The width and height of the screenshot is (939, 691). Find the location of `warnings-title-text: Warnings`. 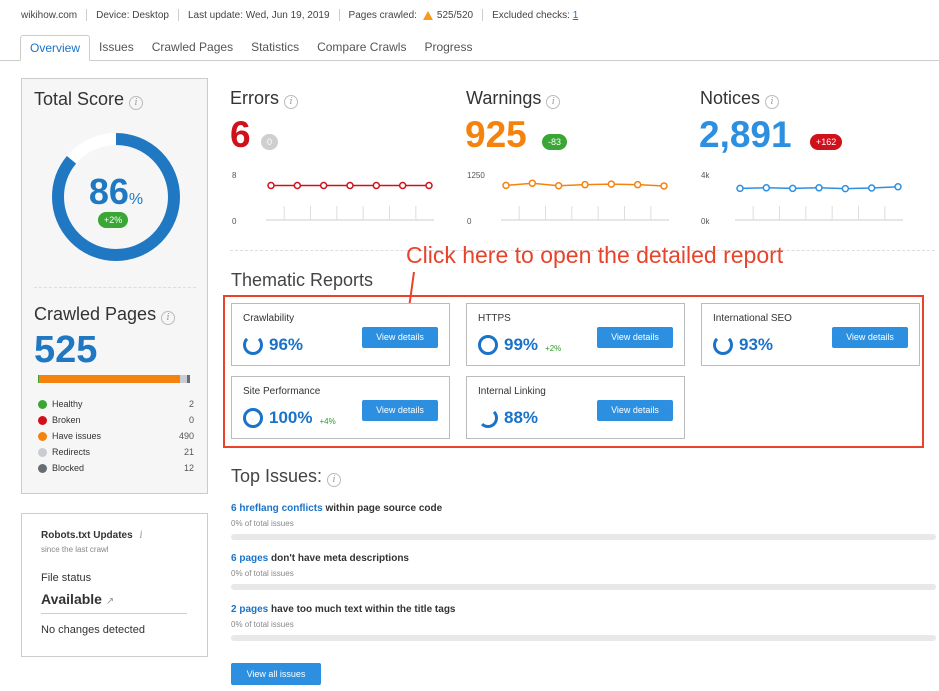

warnings-title-text: Warnings is located at coordinates (504, 98).